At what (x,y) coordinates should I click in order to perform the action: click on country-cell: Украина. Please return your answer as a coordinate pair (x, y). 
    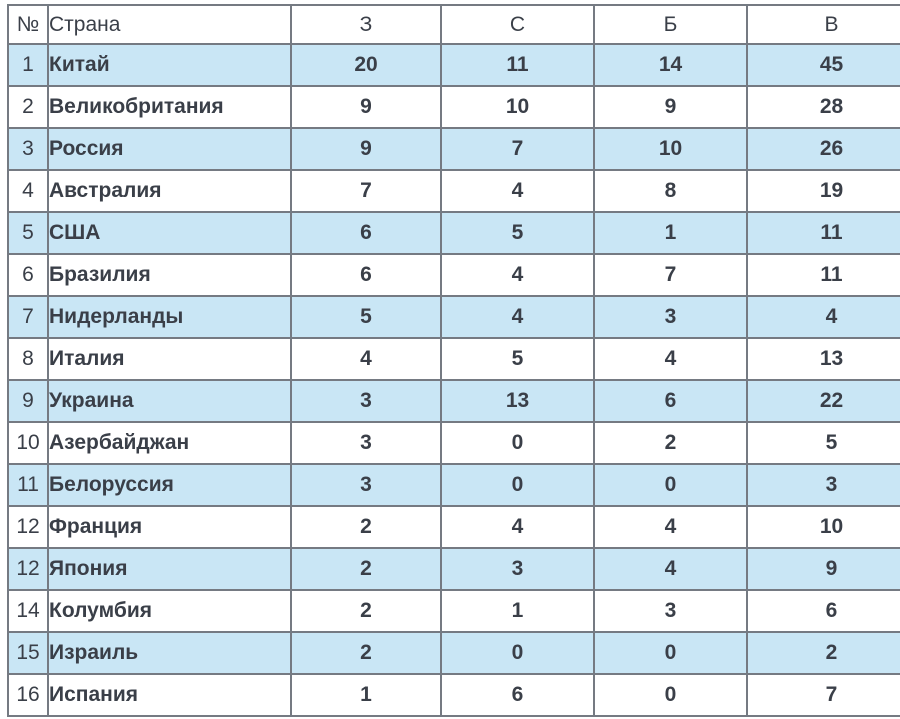
    Looking at the image, I should click on (169, 401).